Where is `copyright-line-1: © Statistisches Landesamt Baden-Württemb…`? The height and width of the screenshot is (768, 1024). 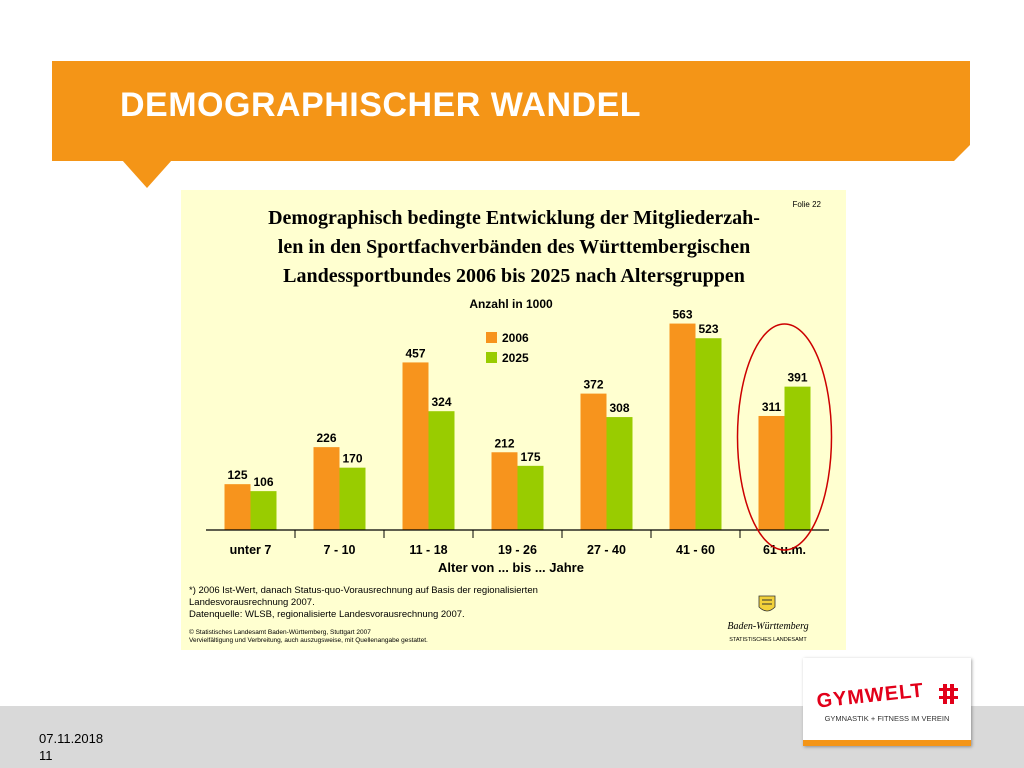 copyright-line-1: © Statistisches Landesamt Baden-Württemb… is located at coordinates (280, 632).